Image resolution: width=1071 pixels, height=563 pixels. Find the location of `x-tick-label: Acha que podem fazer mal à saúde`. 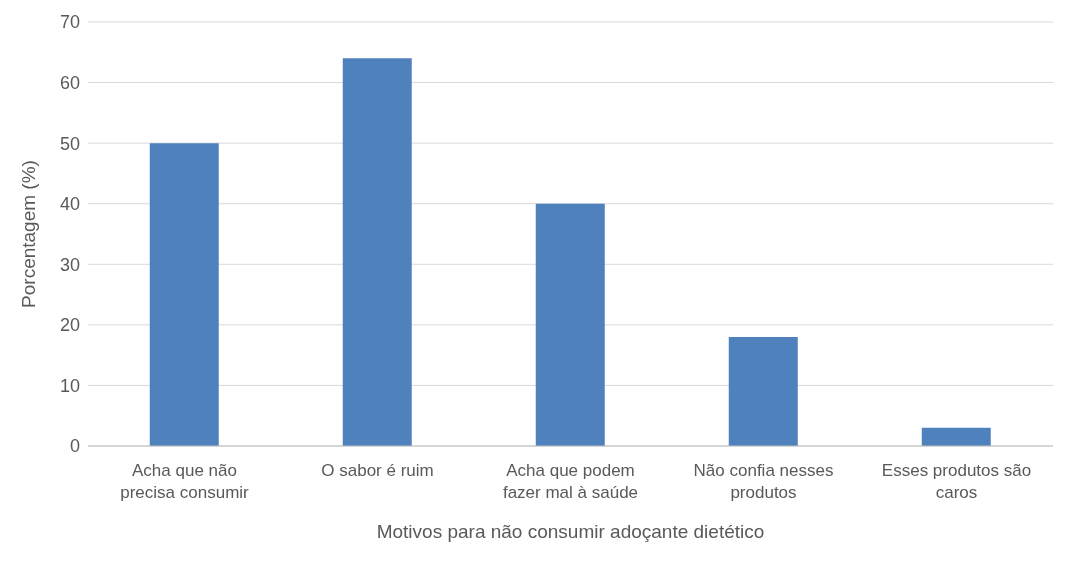

x-tick-label: Acha que podem fazer mal à saúde is located at coordinates (570, 481).